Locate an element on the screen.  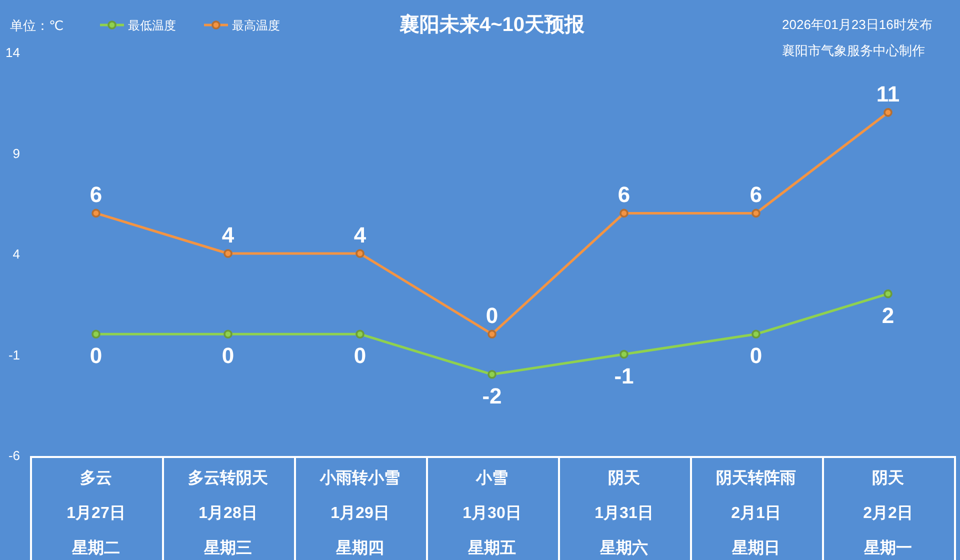
annotation: 星期一 is located at coordinates (888, 548).